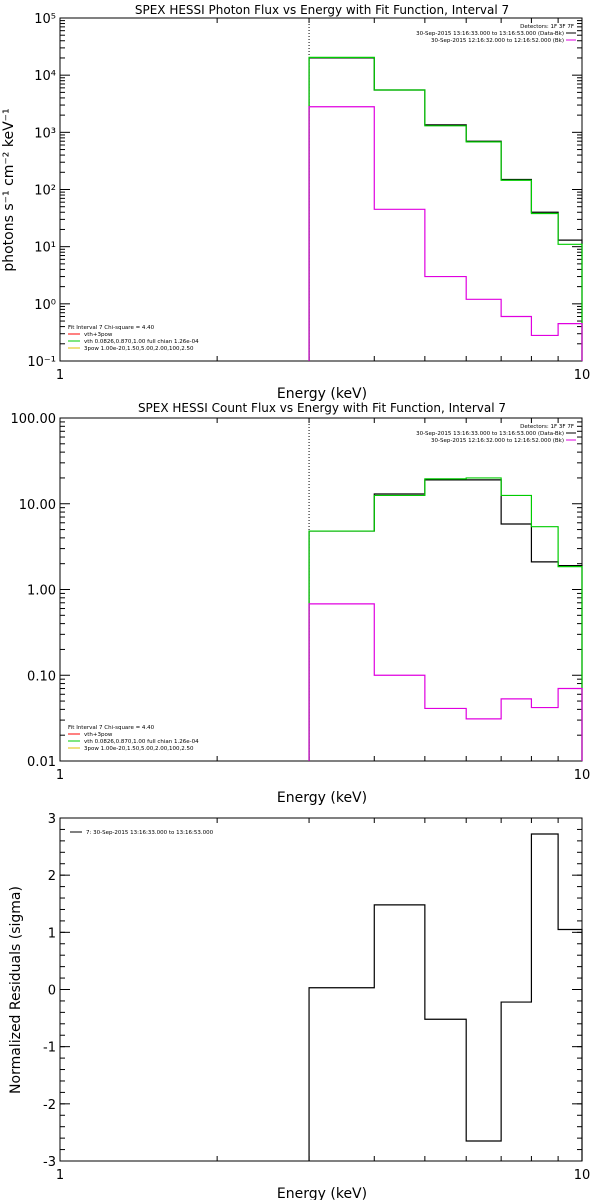 Image resolution: width=600 pixels, height=1200 pixels. I want to click on count-flux-y-tick-label: 0.10, so click(41, 676).